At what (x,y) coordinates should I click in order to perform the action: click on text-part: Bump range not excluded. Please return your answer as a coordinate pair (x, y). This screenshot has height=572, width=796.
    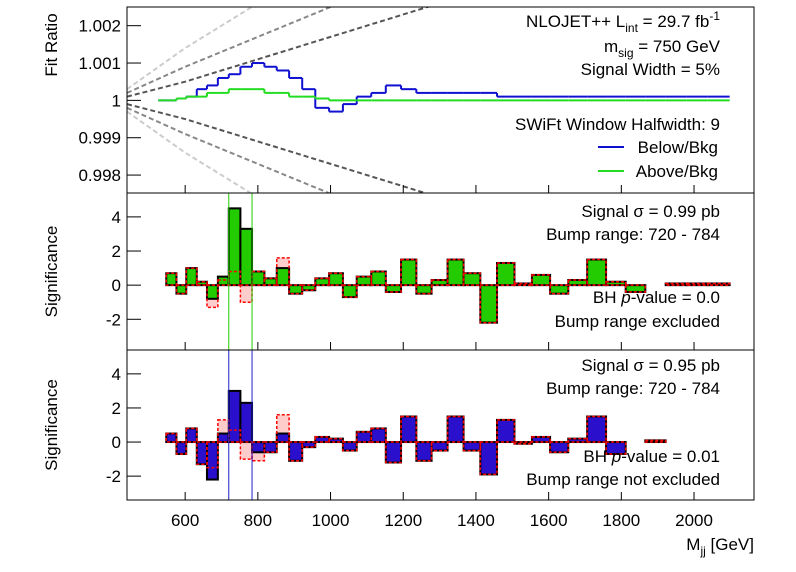
    Looking at the image, I should click on (623, 479).